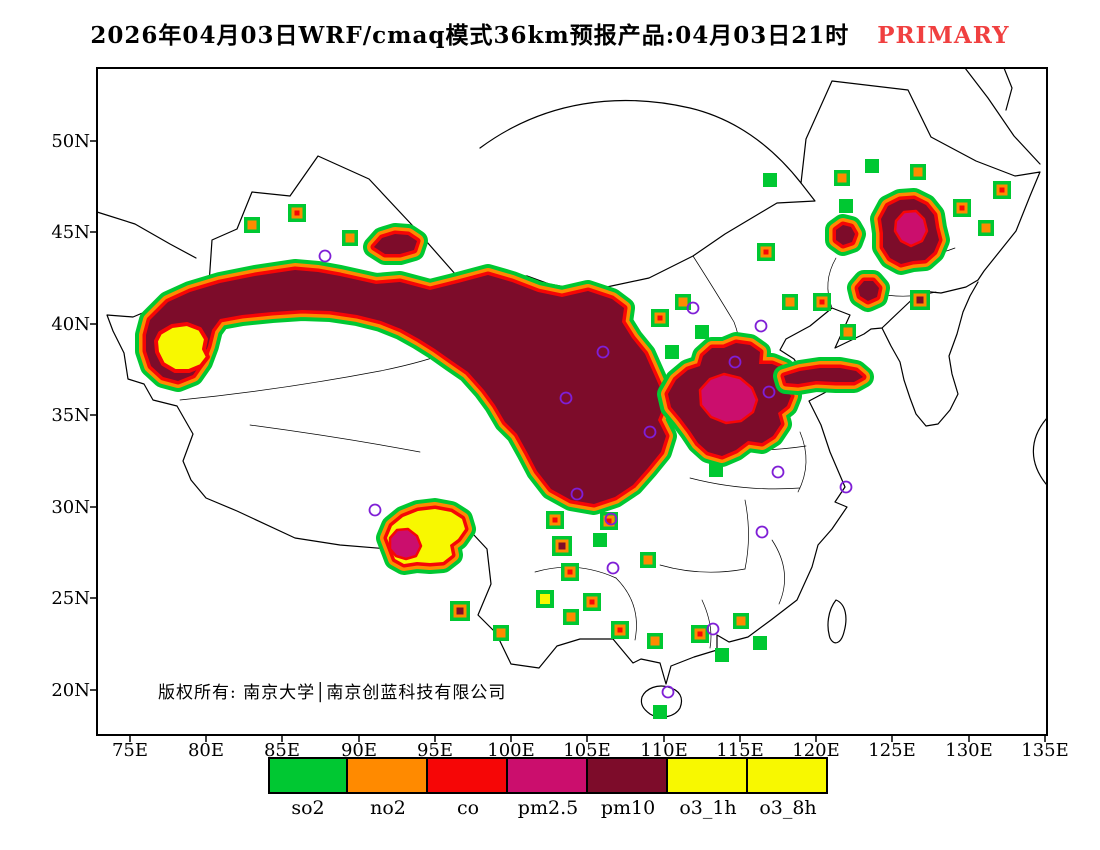 The width and height of the screenshot is (1100, 850). What do you see at coordinates (640, 141) in the screenshot?
I see `mongolia-russia-border-line` at bounding box center [640, 141].